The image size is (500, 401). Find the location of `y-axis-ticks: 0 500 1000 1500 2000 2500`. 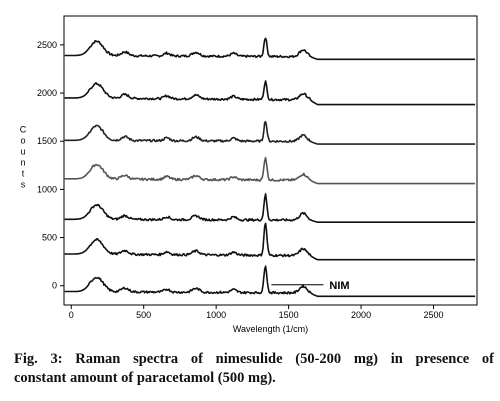

y-axis-ticks: 0 500 1000 1500 2000 2500 is located at coordinates (50, 165).